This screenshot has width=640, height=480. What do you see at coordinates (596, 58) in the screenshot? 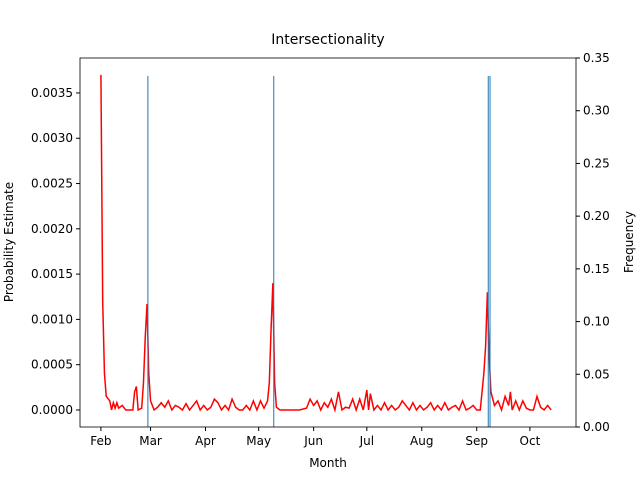
I see `y2-tick-label: 0.35` at bounding box center [596, 58].